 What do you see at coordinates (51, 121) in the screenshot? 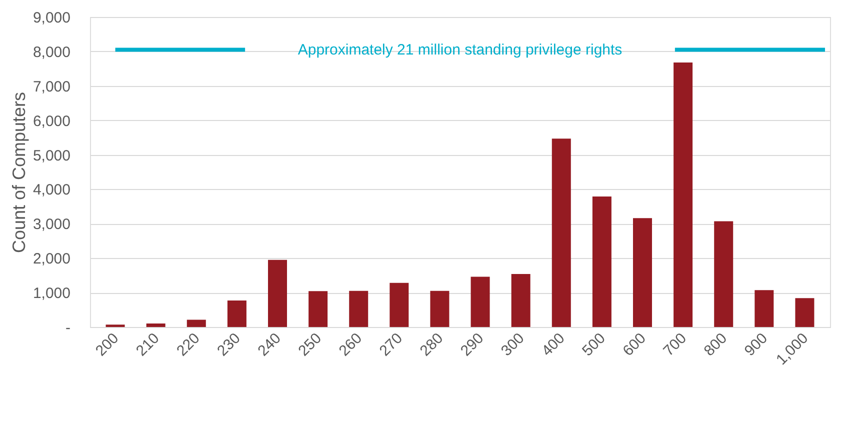
I see `y-tick-label: 6,000` at bounding box center [51, 121].